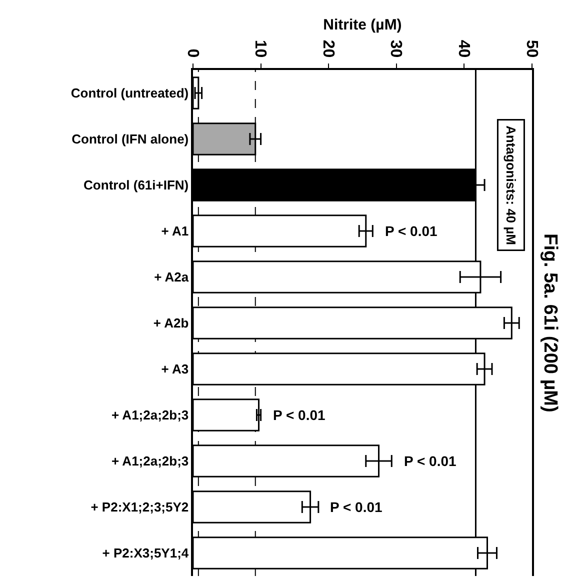 The image size is (569, 578). What do you see at coordinates (175, 231) in the screenshot?
I see `y-tick-label: + A1` at bounding box center [175, 231].